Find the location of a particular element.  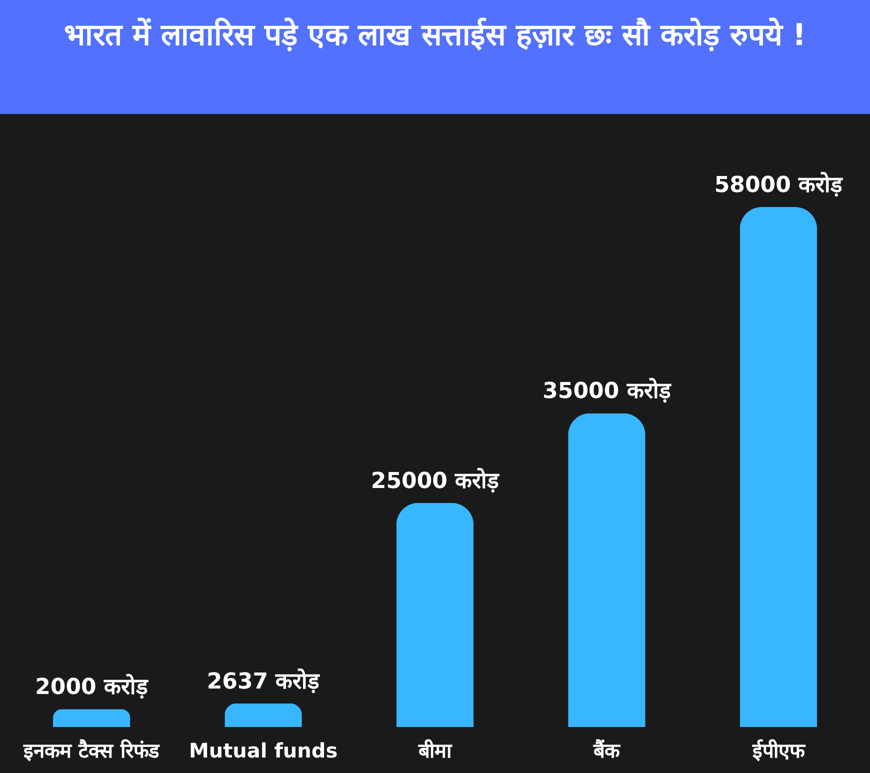

x-tick-label: Mutual funds is located at coordinates (263, 750).